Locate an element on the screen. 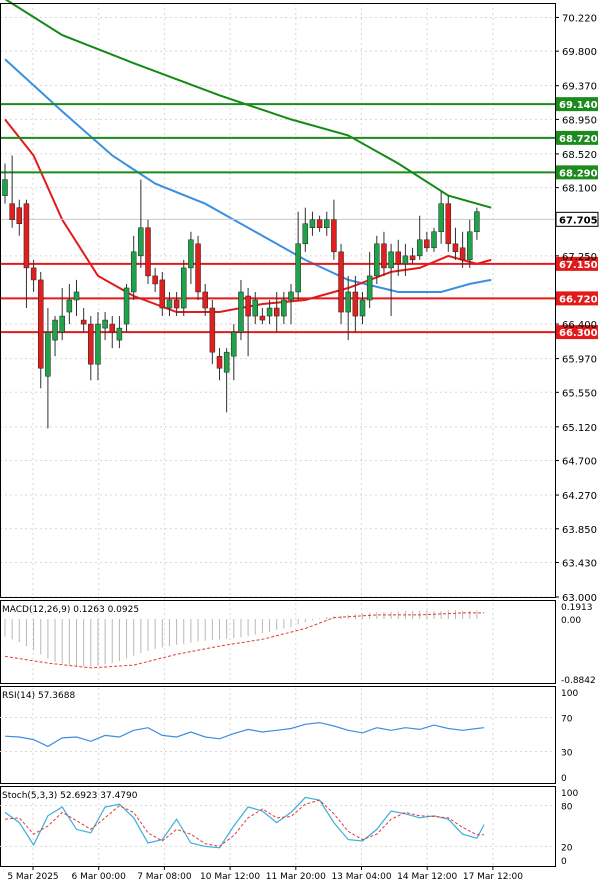  level-label: 68.720 is located at coordinates (578, 139).